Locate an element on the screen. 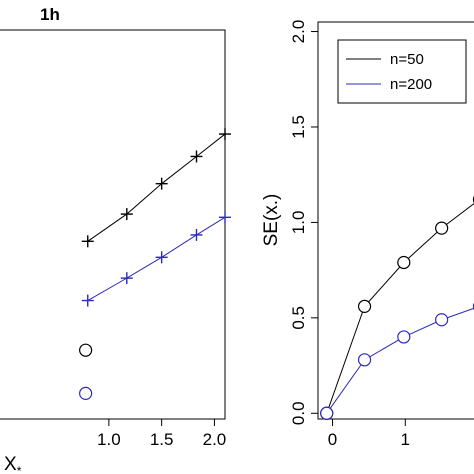 This screenshot has height=474, width=474. right-x-tick-label: 1 is located at coordinates (405, 439).